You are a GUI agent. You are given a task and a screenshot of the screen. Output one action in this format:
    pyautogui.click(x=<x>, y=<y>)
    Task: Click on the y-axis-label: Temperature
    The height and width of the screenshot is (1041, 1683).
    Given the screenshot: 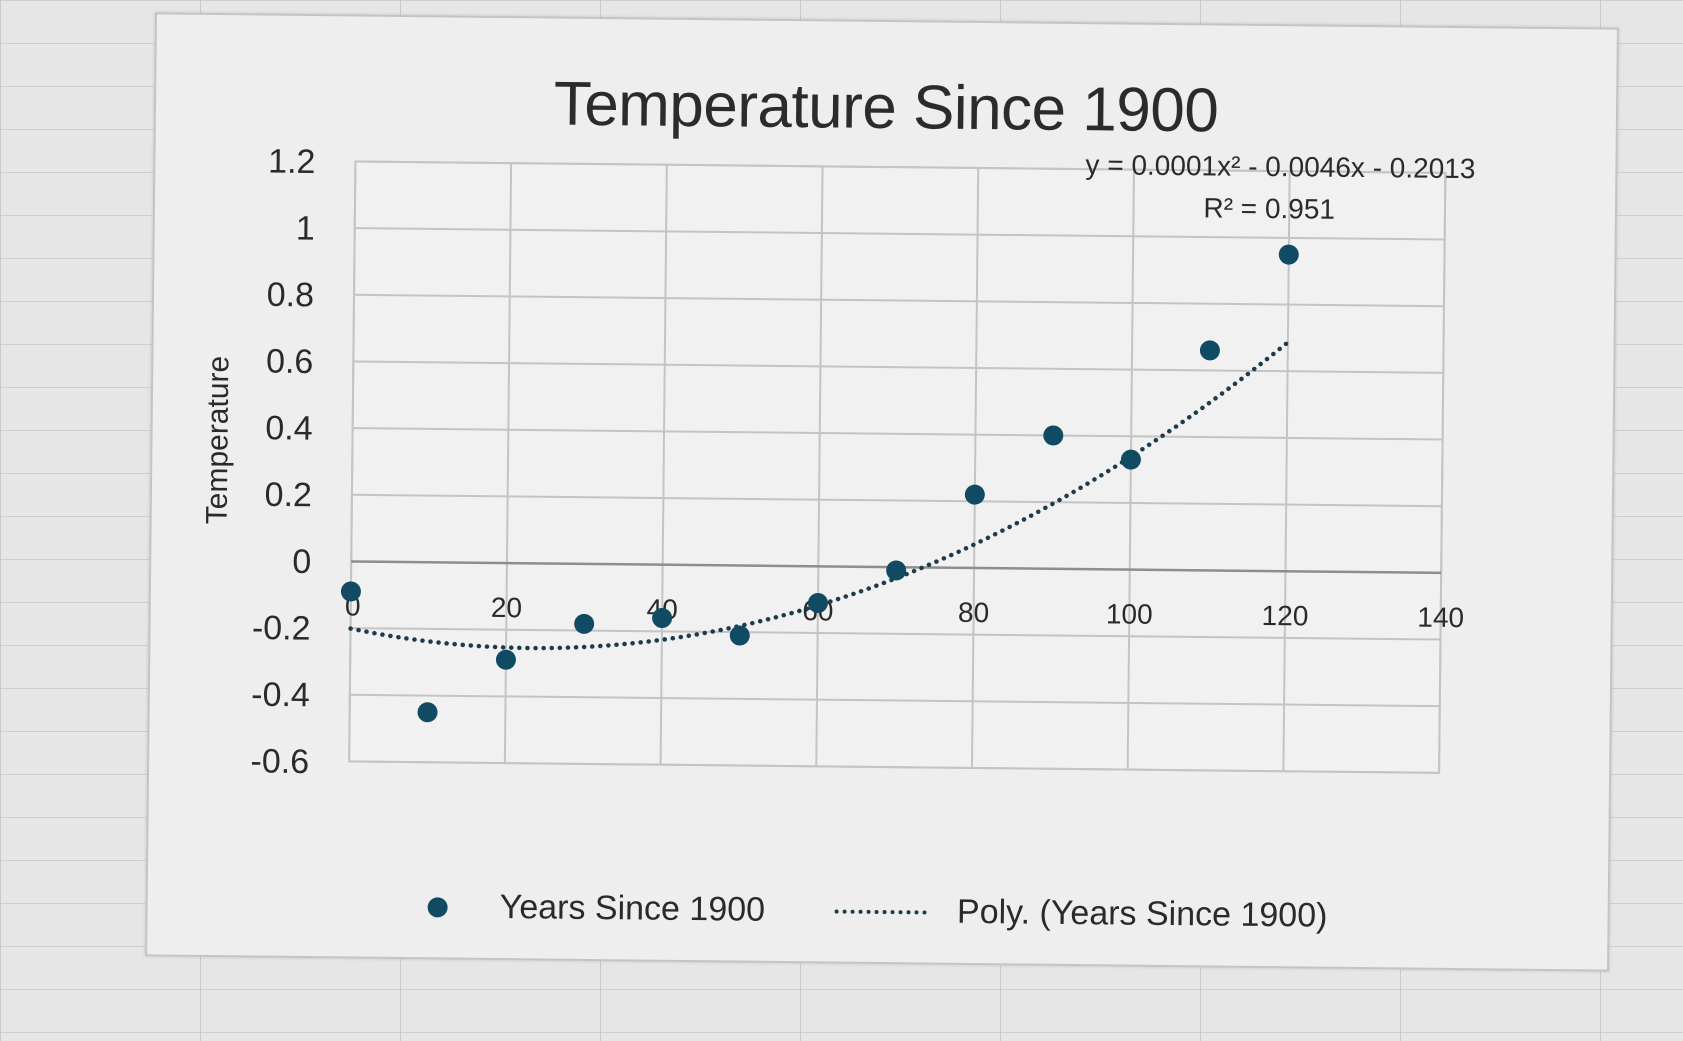 What is the action you would take?
    pyautogui.click(x=218, y=440)
    